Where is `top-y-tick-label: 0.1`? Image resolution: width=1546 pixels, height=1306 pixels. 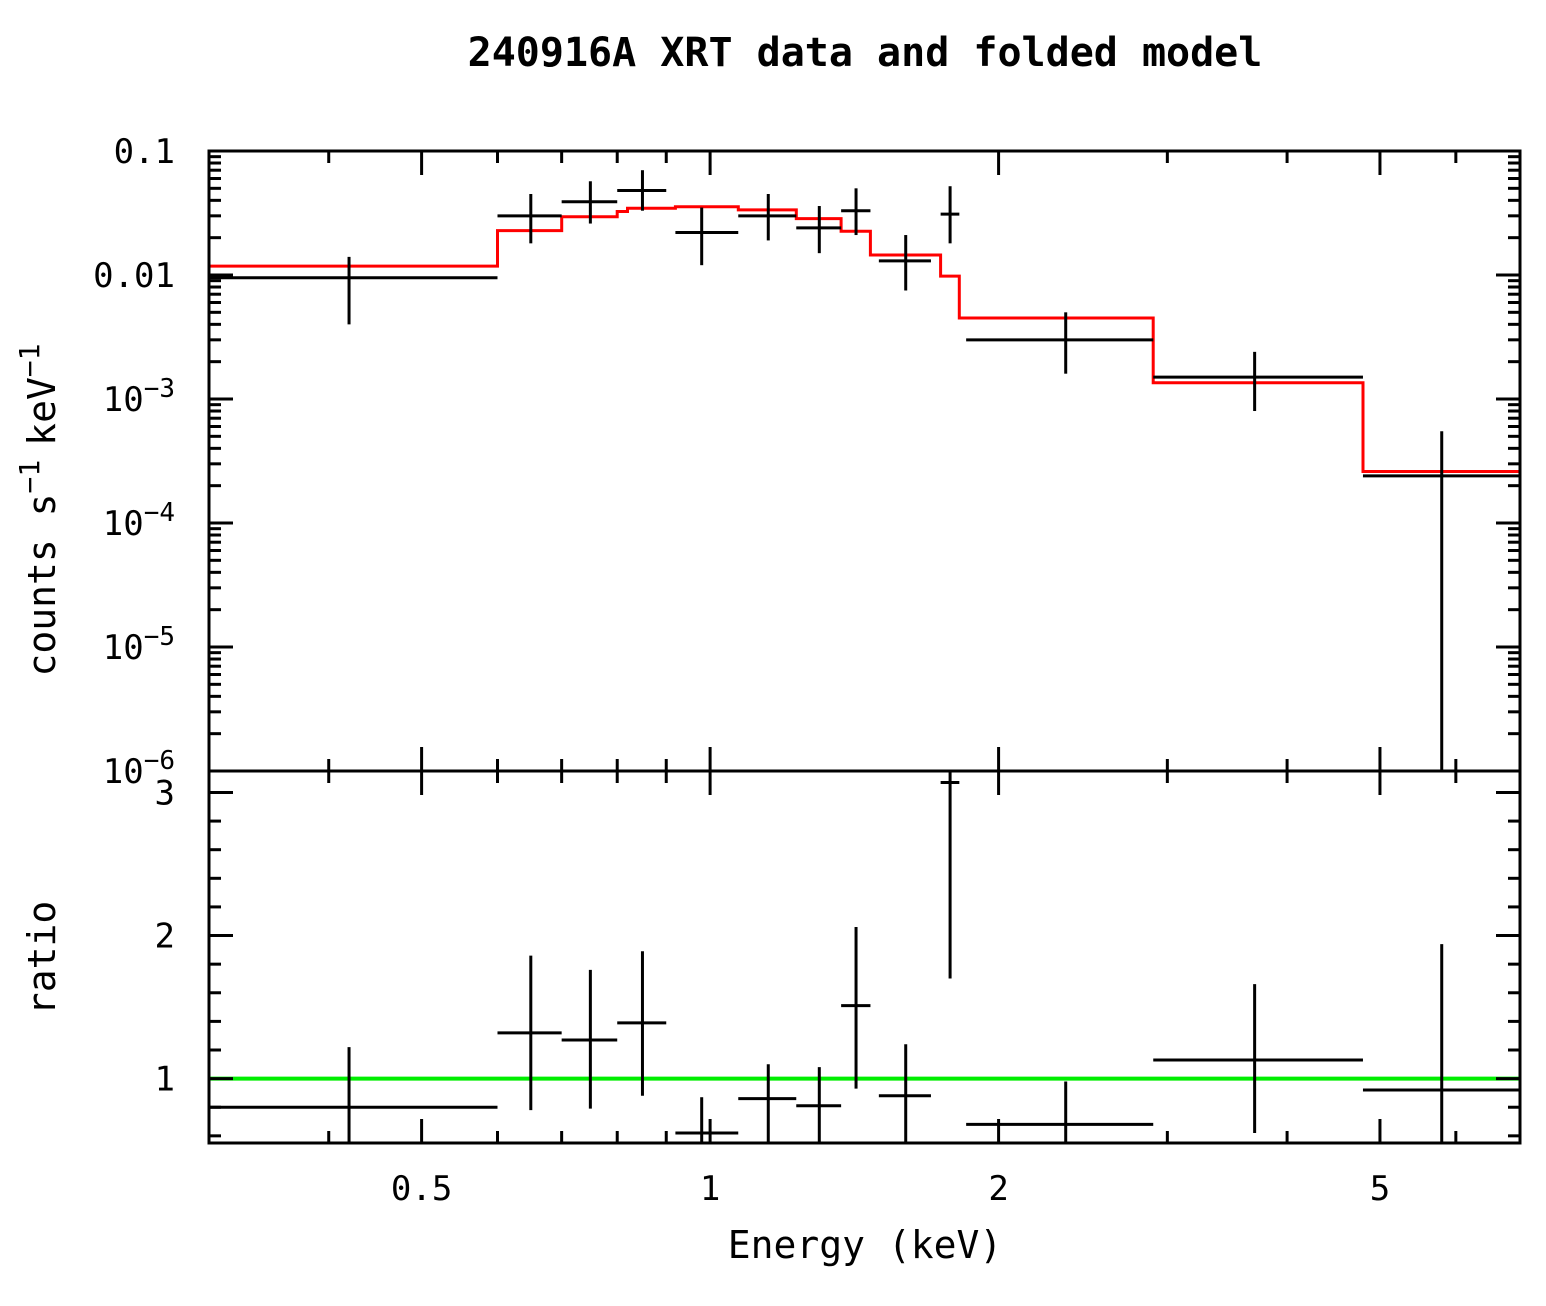
top-y-tick-label: 0.1 is located at coordinates (144, 152).